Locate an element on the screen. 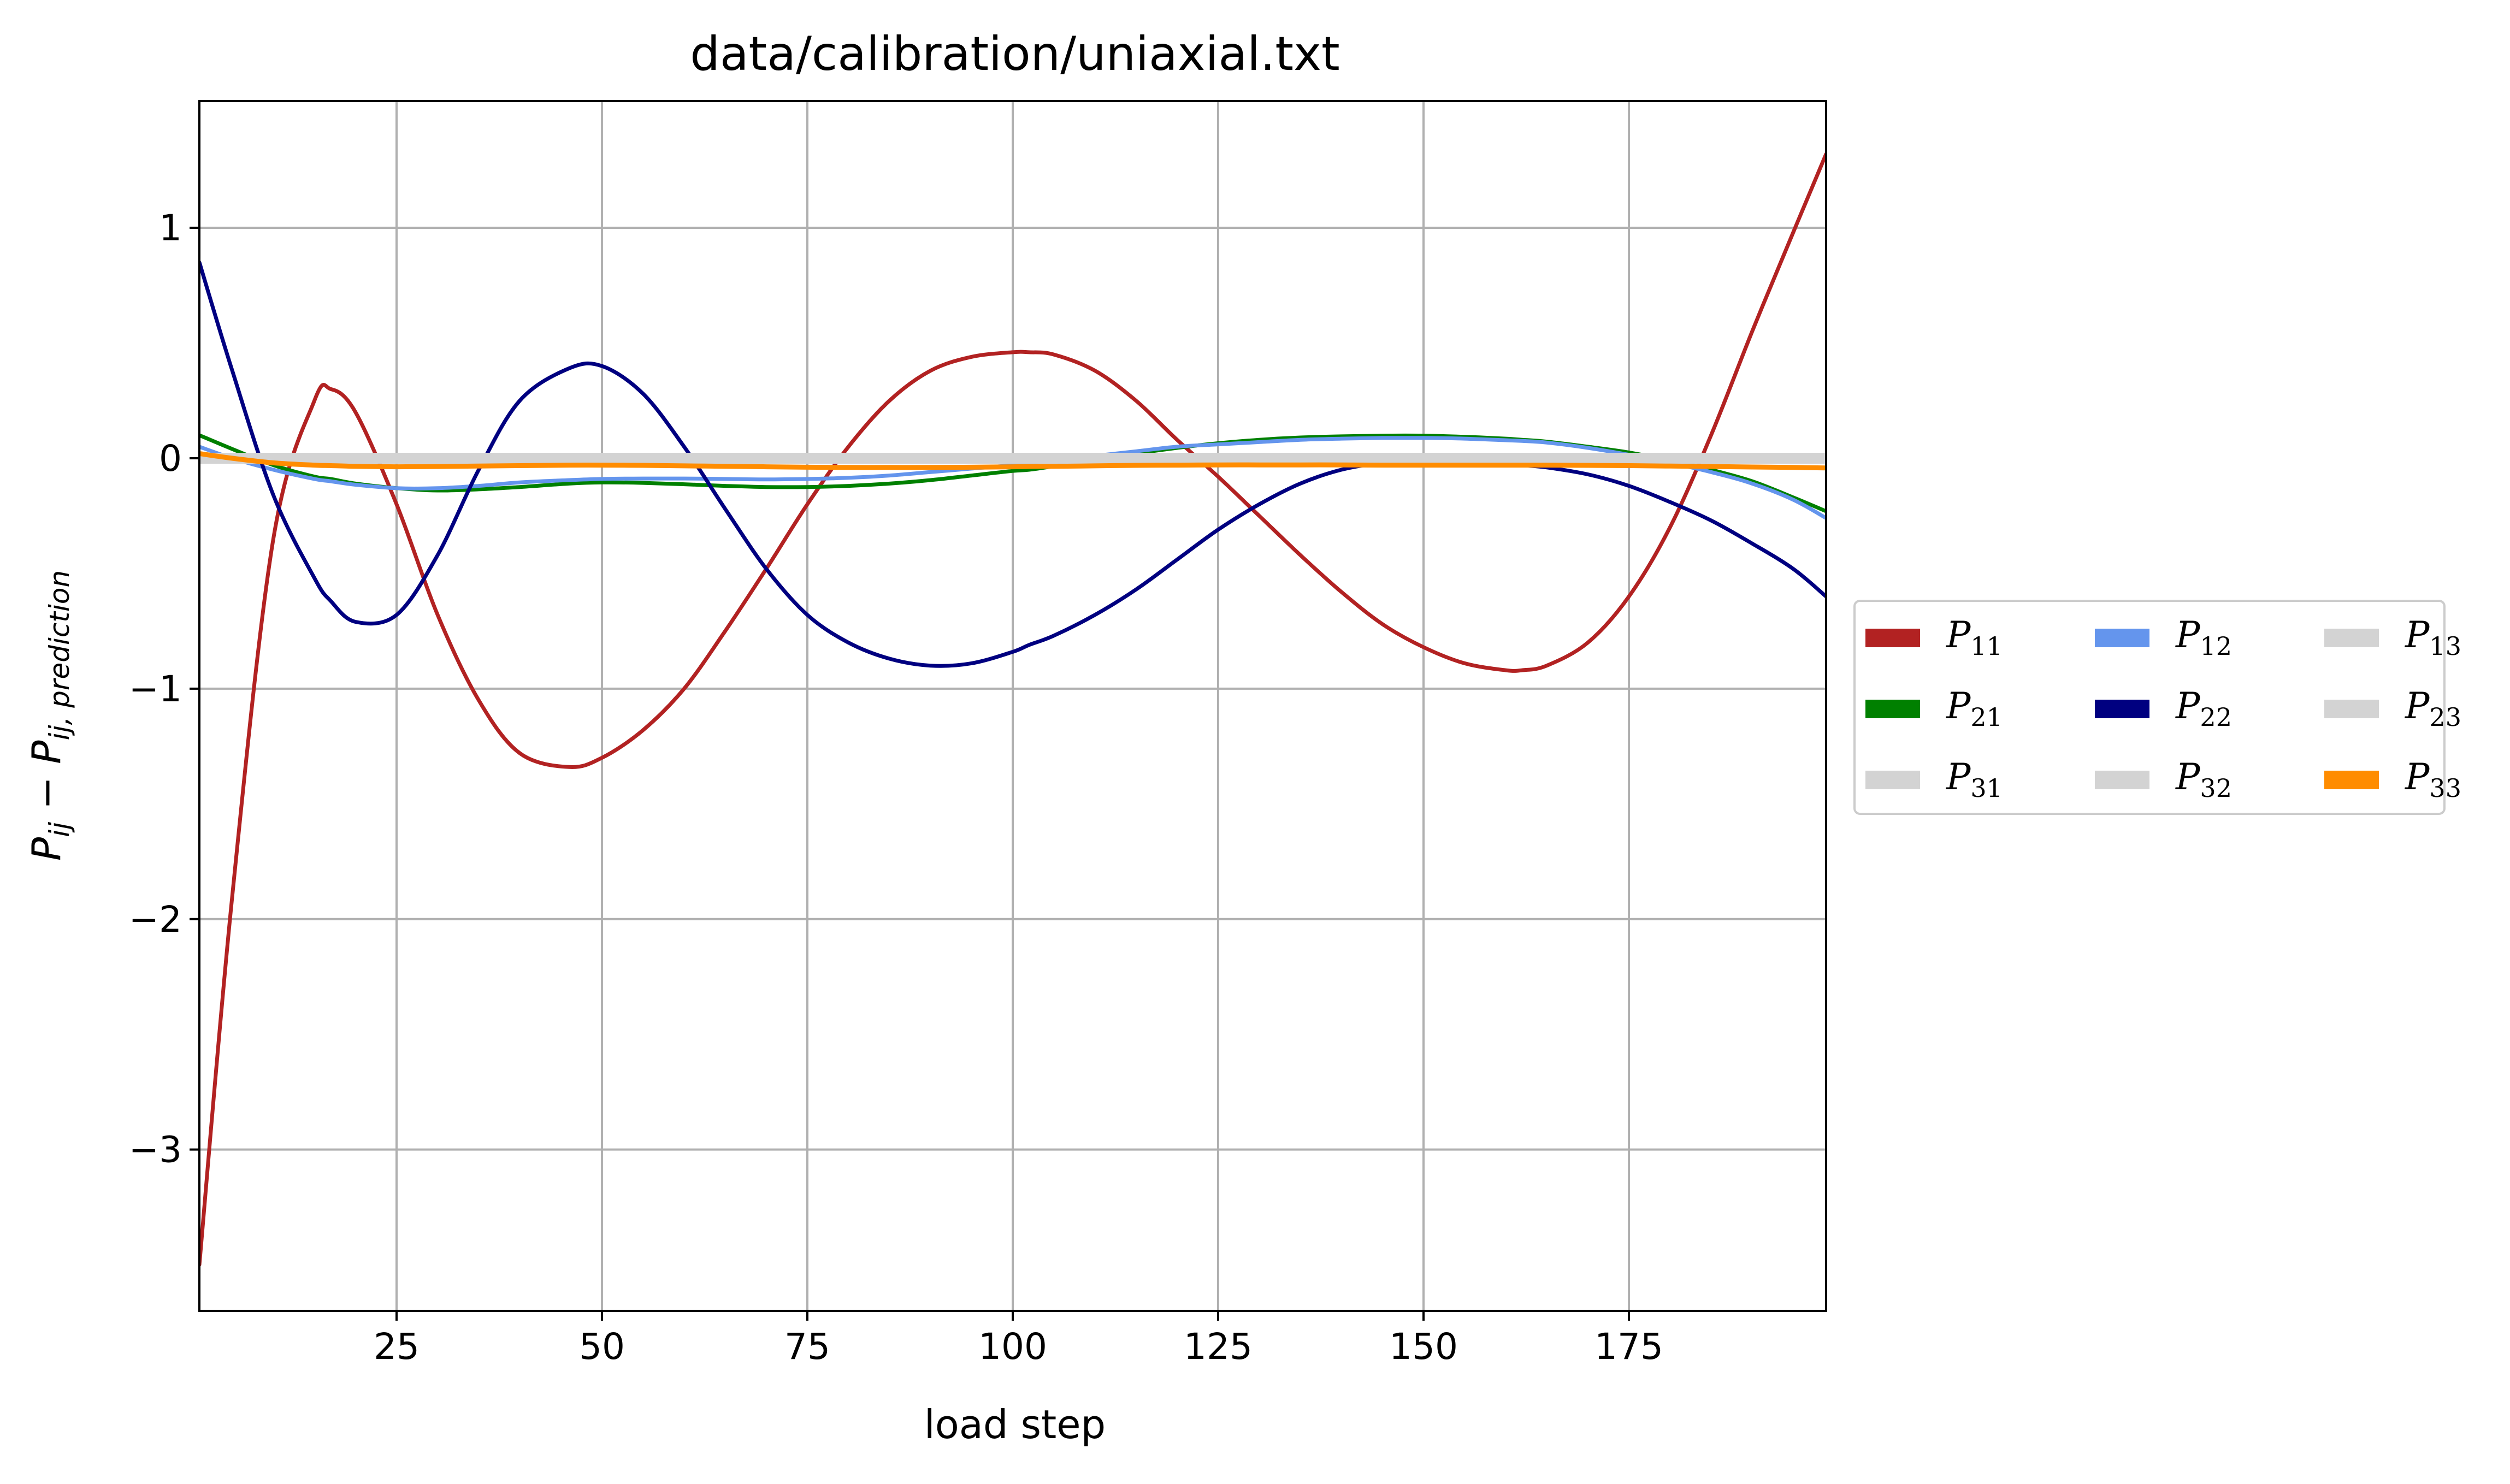 The height and width of the screenshot is (1484, 2510). chart-title: data/calibration/uniaxial.txt is located at coordinates (1014, 54).